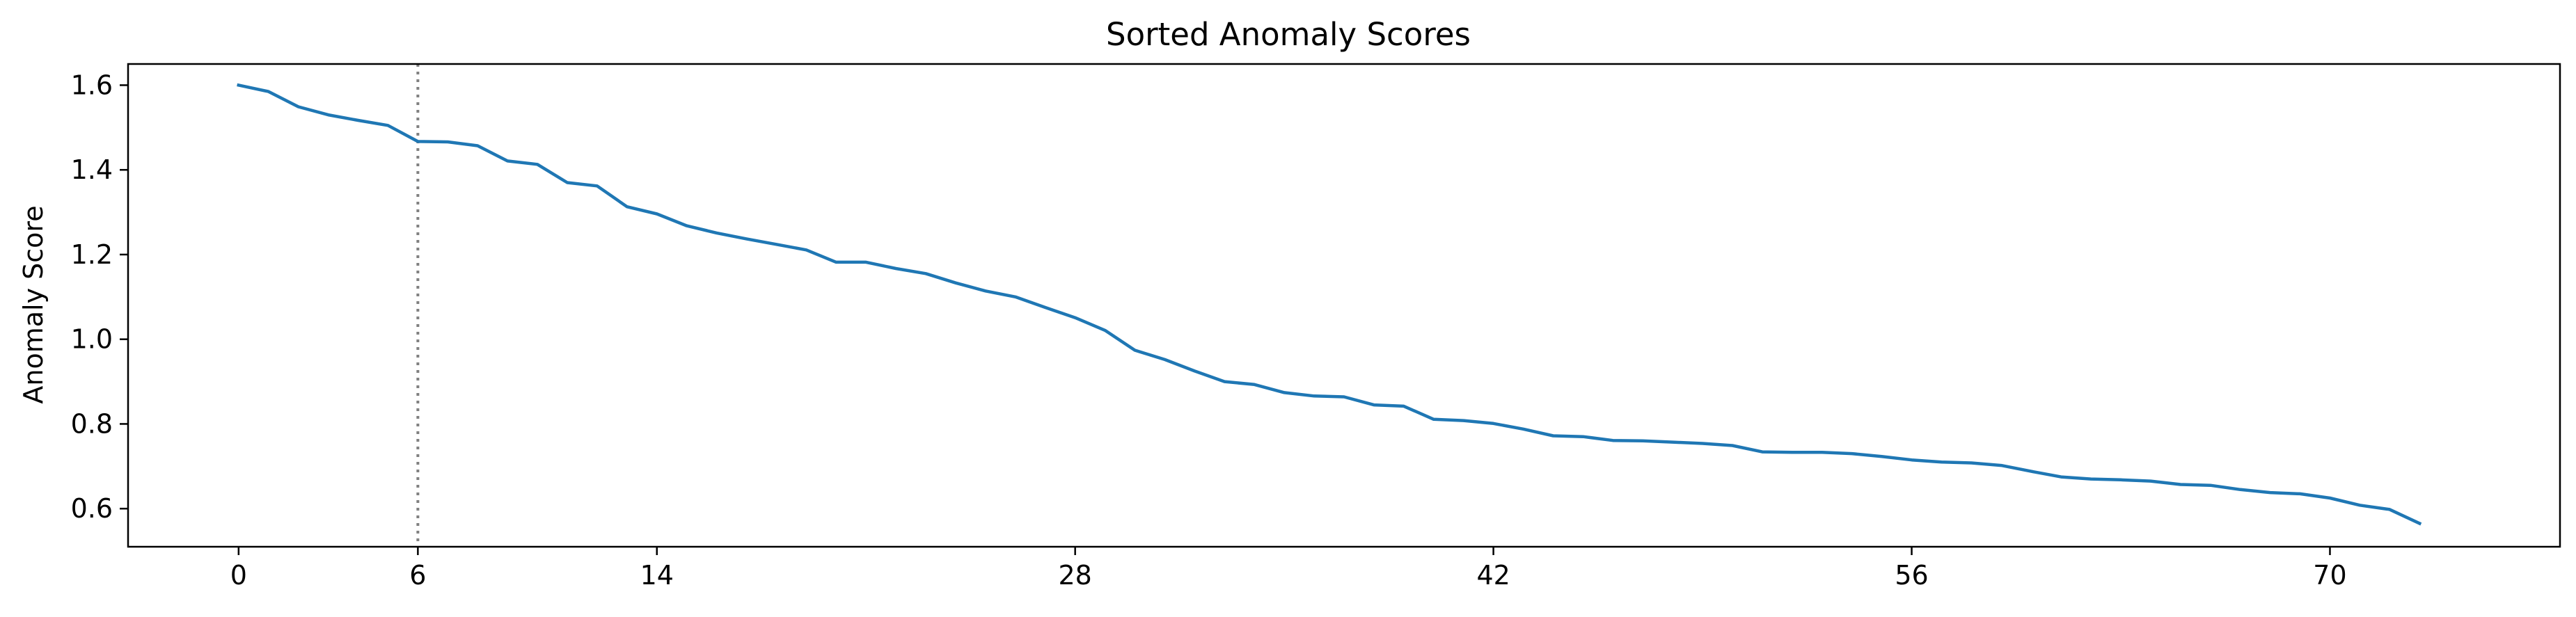  I want to click on x-tick-label: 70, so click(2329, 576).